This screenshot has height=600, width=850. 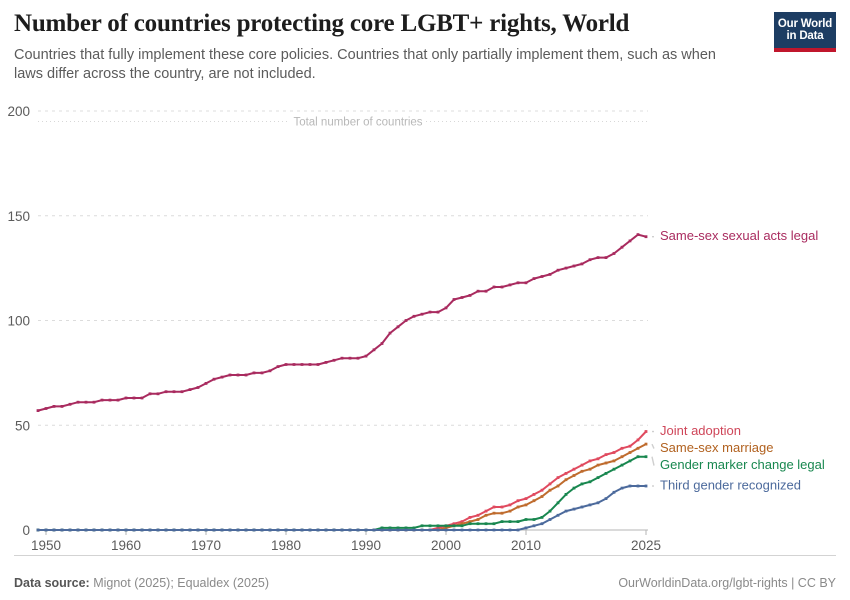 What do you see at coordinates (206, 545) in the screenshot?
I see `x-axis-tick-1970: 1970` at bounding box center [206, 545].